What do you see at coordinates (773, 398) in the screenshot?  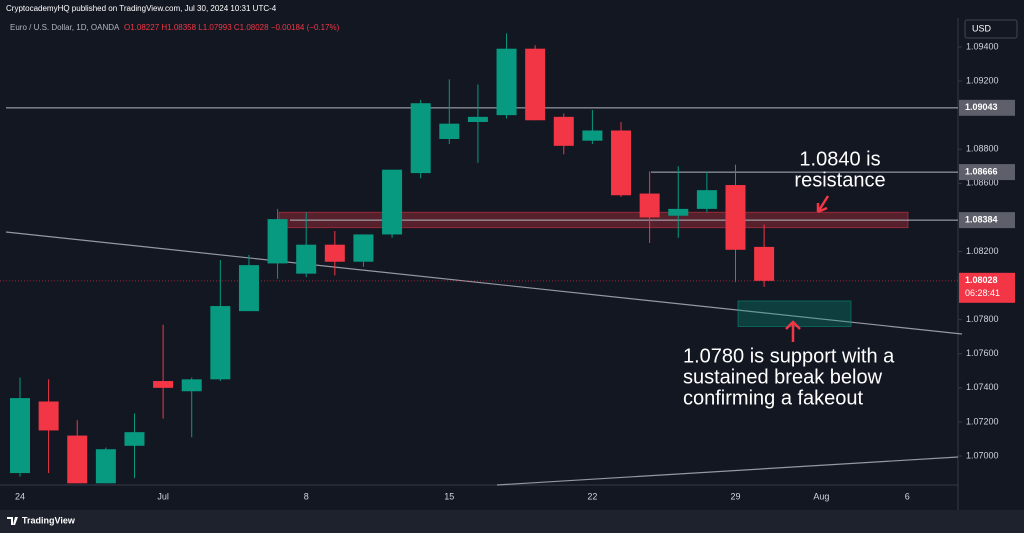 I see `annotation: confirming a fakeout` at bounding box center [773, 398].